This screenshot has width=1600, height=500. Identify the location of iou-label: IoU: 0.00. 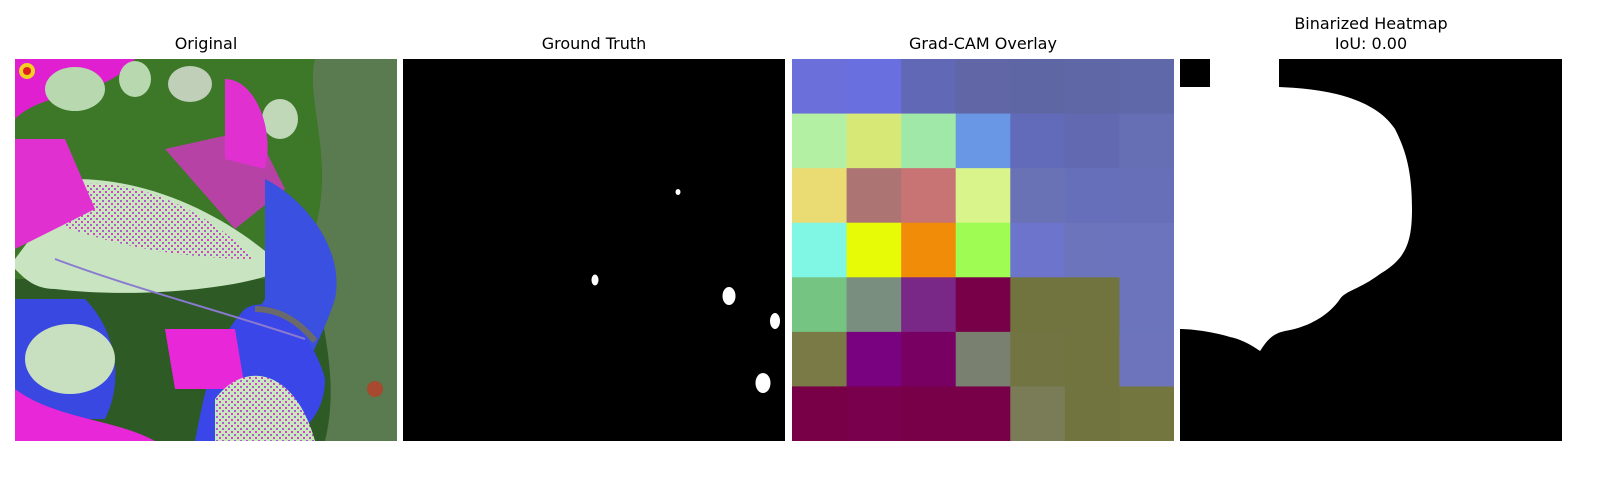
(1371, 43).